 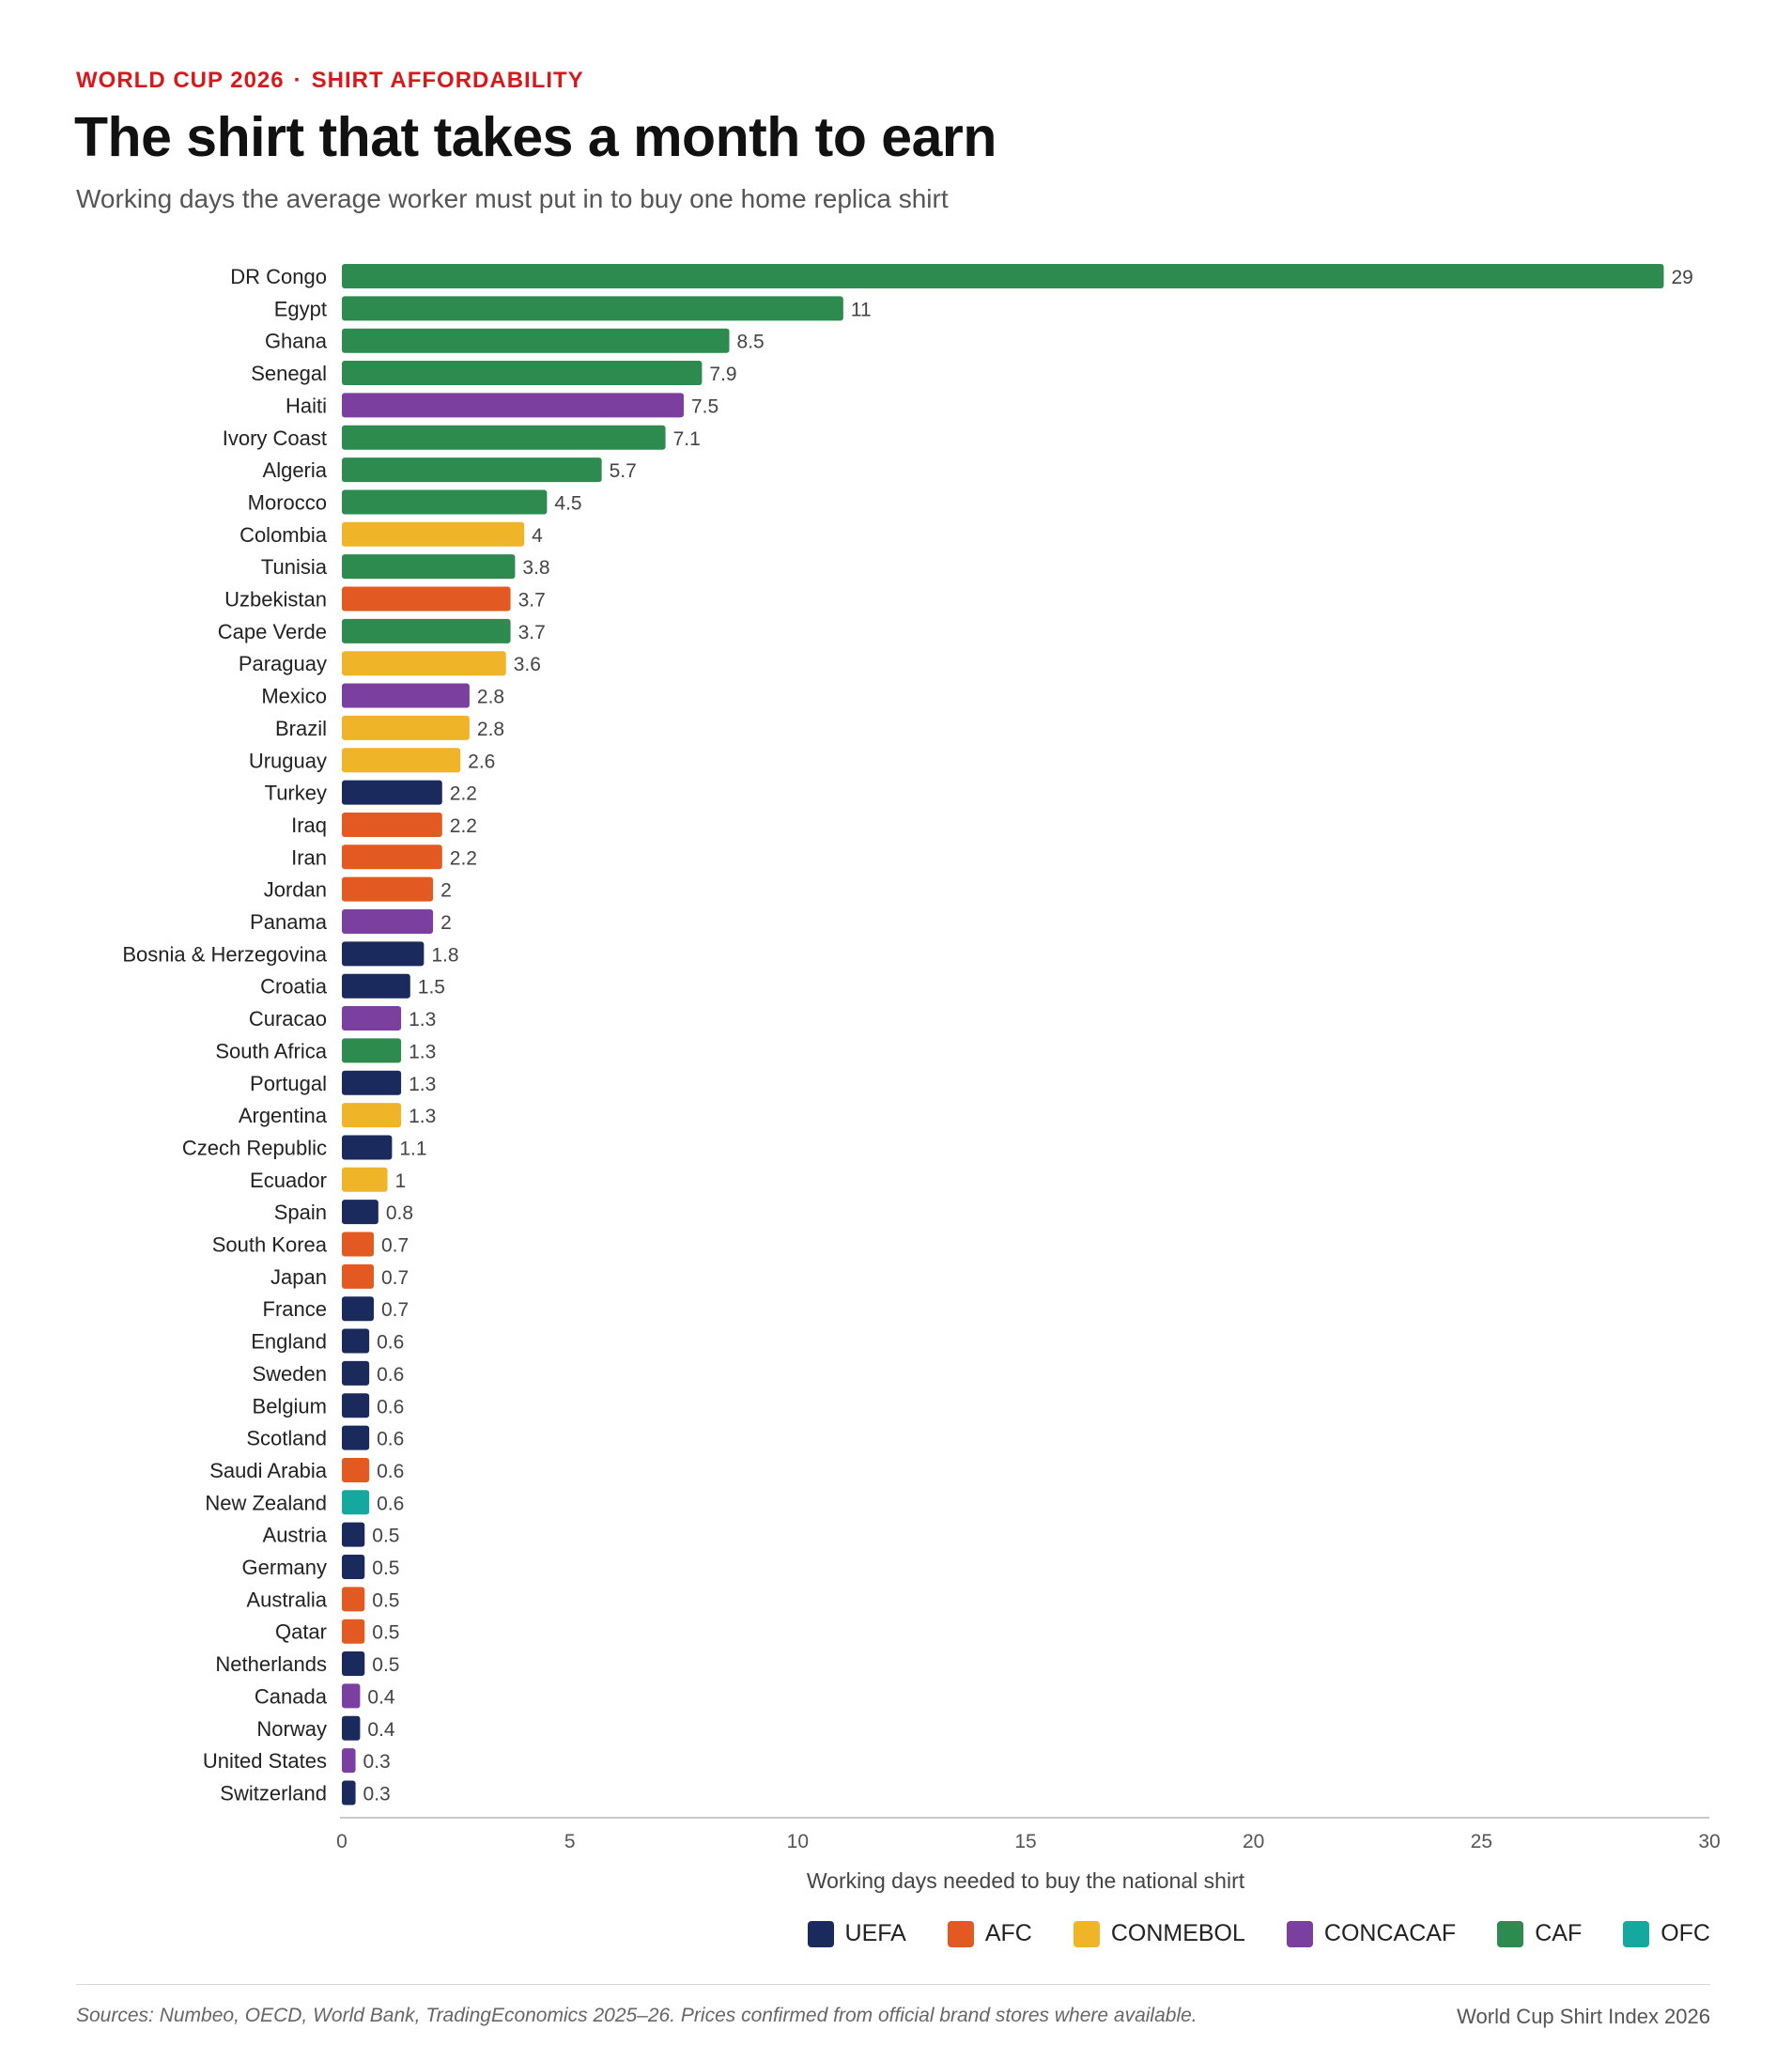 I want to click on value-label-dr-congo: 29, so click(x=1681, y=277).